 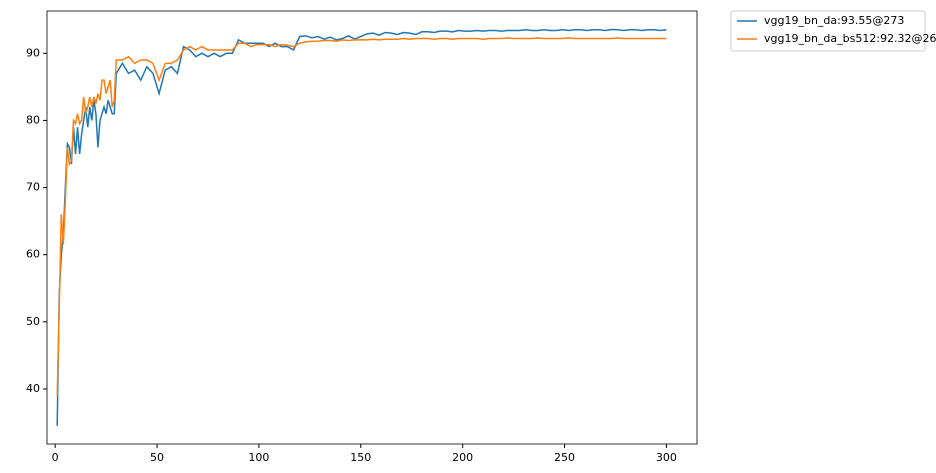 What do you see at coordinates (33, 254) in the screenshot?
I see `y-tick-label: 60` at bounding box center [33, 254].